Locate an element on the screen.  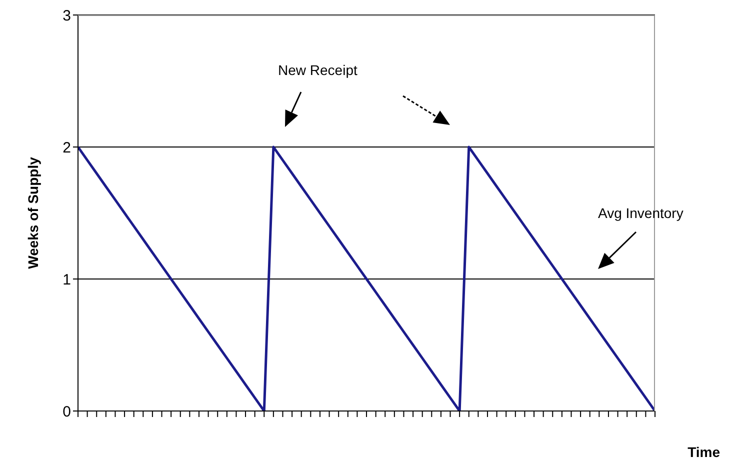
x-axis-title: Time is located at coordinates (704, 452).